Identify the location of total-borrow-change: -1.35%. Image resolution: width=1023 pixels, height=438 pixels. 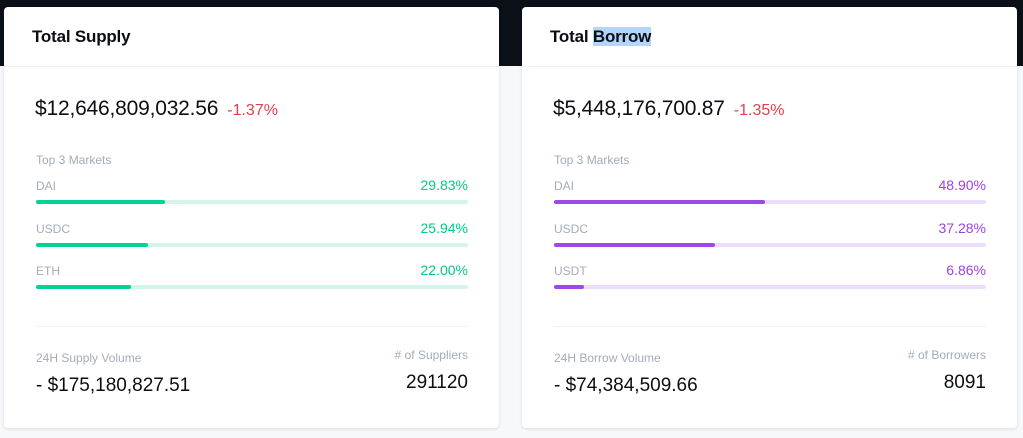
(759, 110).